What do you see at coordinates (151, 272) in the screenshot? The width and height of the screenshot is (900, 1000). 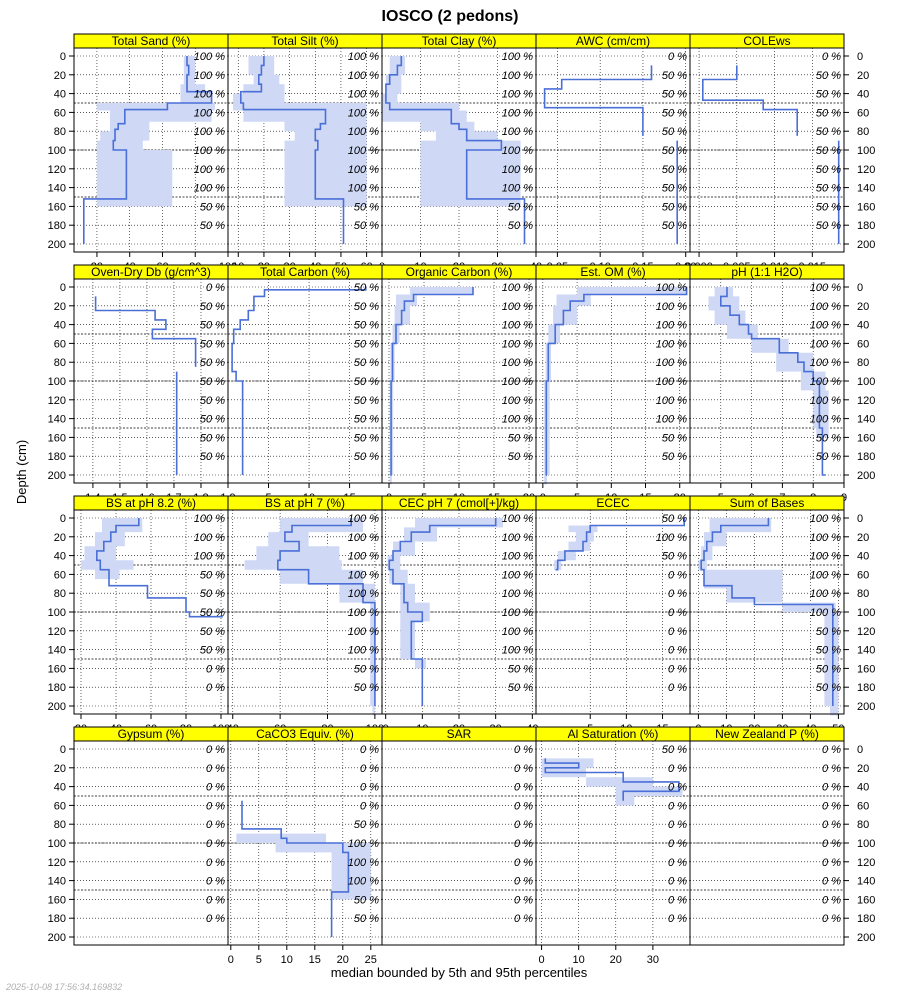 I see `panel-title: Oven-Dry Db (g/cm^3)` at bounding box center [151, 272].